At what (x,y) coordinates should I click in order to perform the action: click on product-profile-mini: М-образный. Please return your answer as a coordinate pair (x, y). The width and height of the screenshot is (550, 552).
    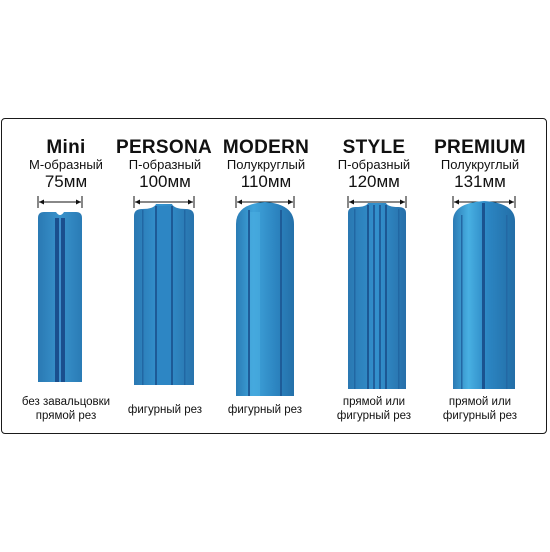
    Looking at the image, I should click on (66, 164).